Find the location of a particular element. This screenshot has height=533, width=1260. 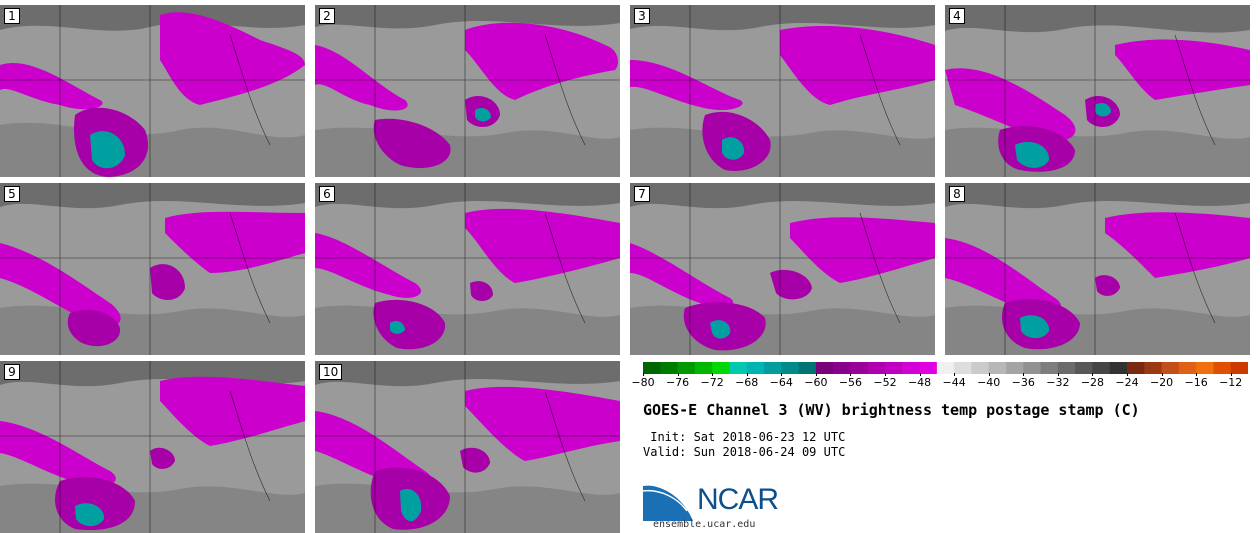

ensemble-member-panel-3: 3 is located at coordinates (782, 91).